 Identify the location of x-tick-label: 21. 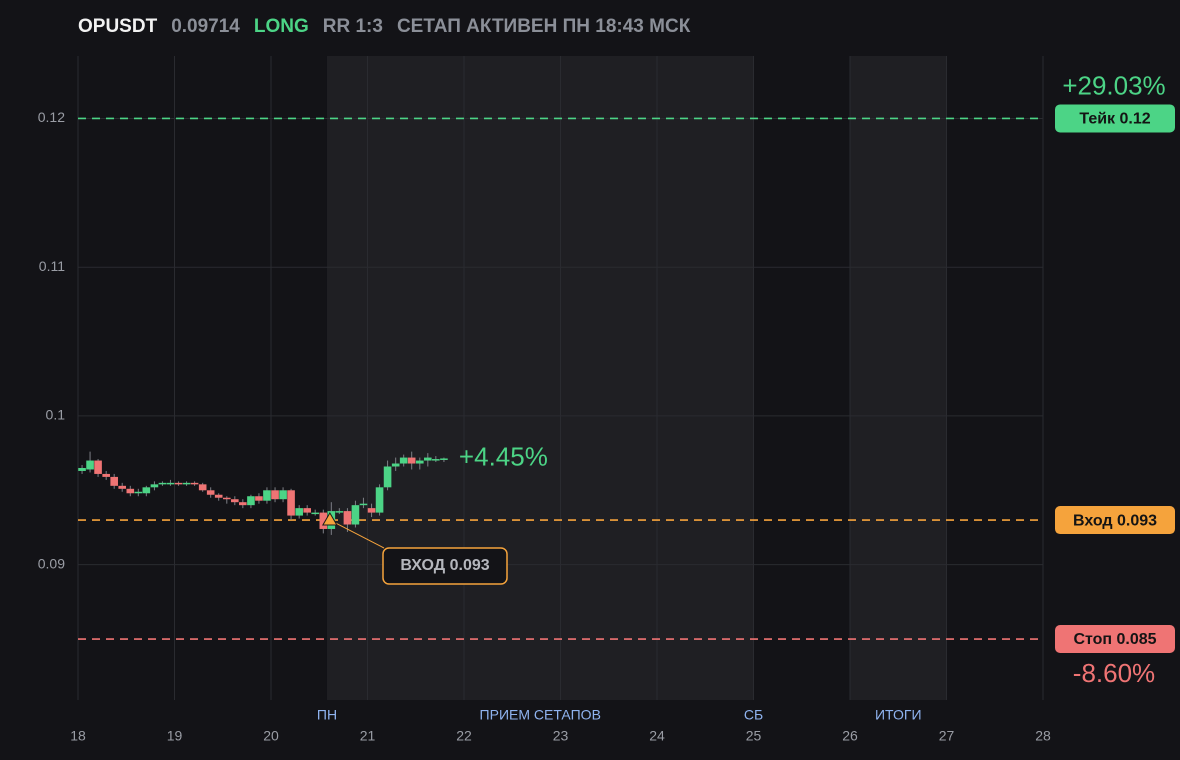
(368, 736).